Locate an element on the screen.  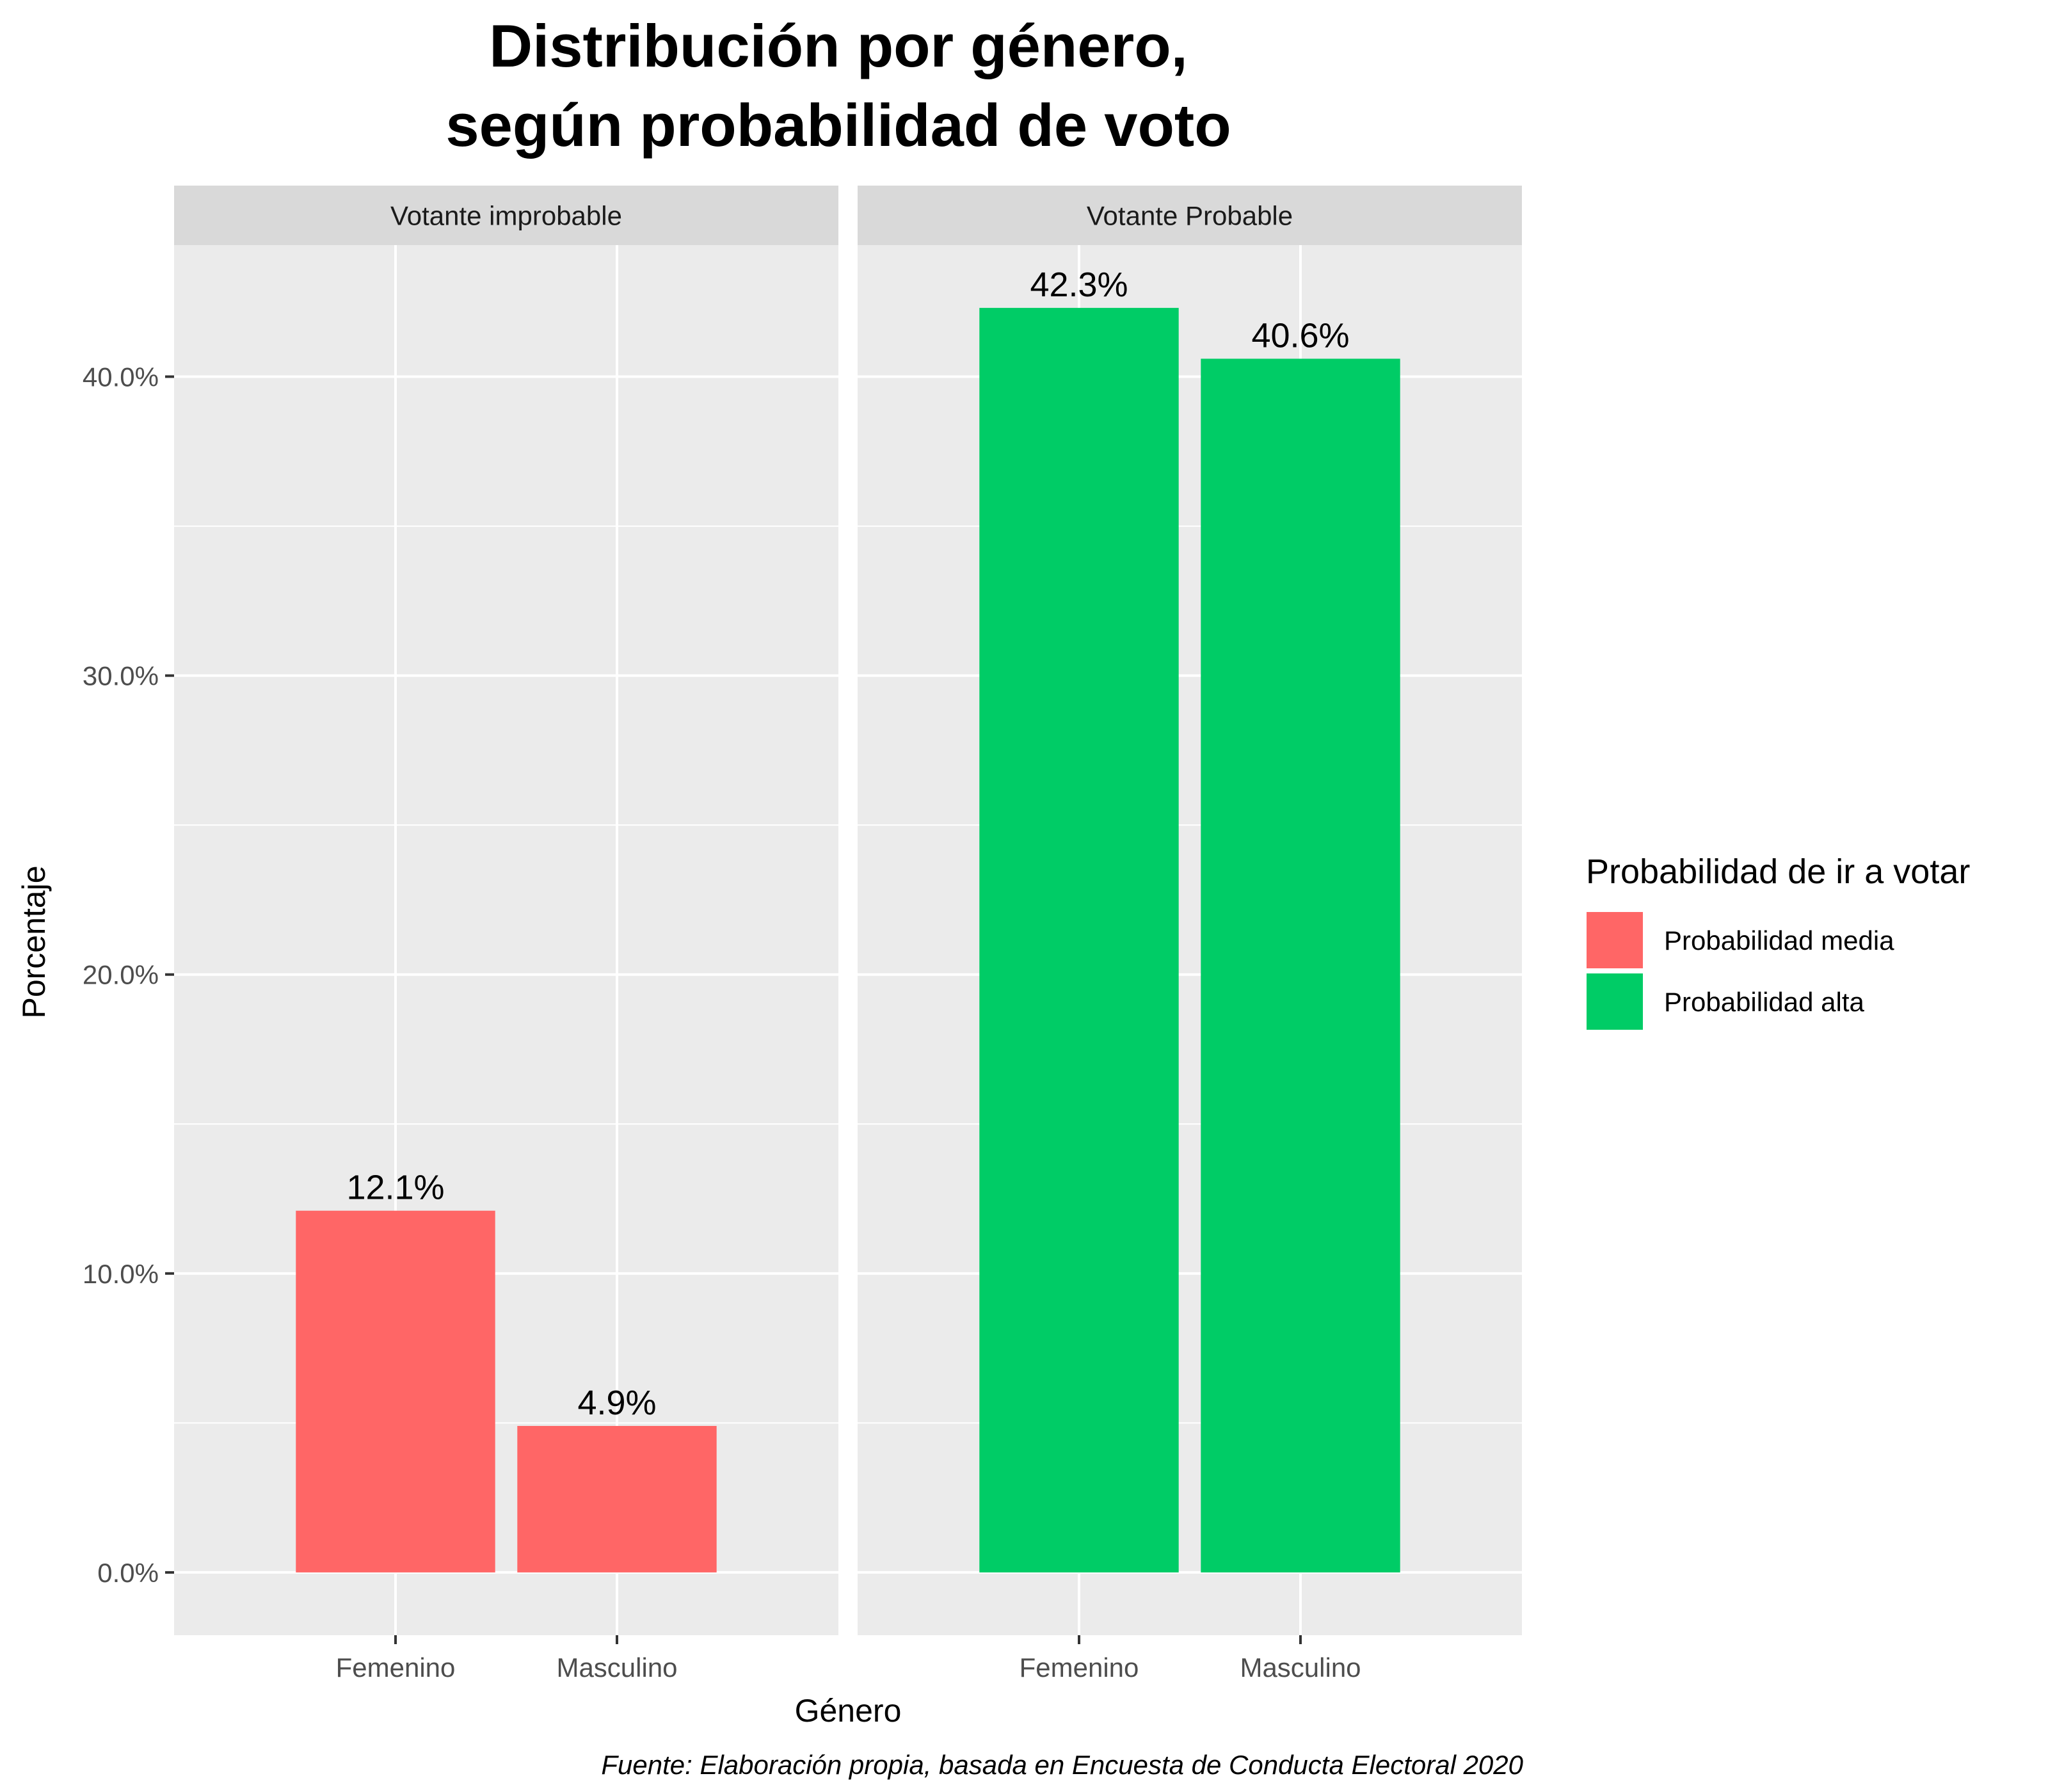
y-axis: 0.0% 10.0% 20.0% 30.0% 40.0% is located at coordinates (128, 975).